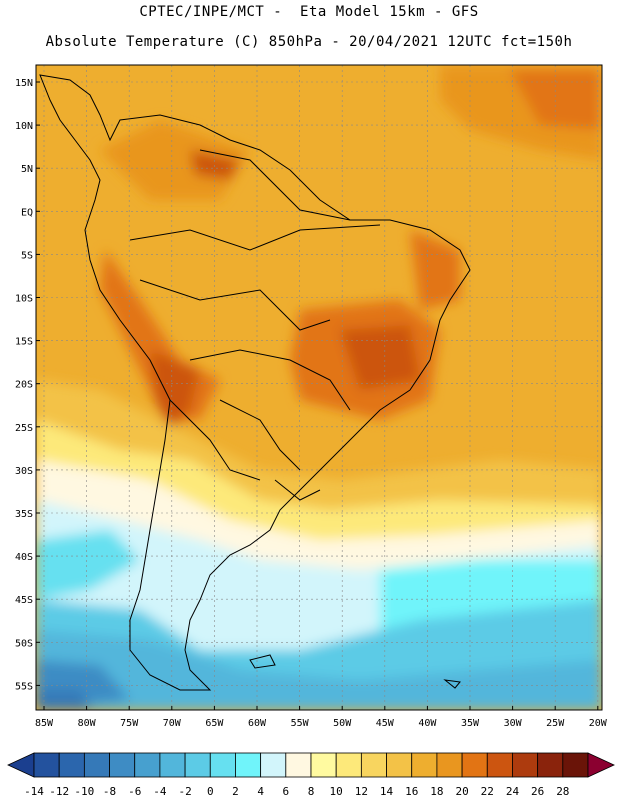 This screenshot has height=800, width=618. What do you see at coordinates (109, 791) in the screenshot?
I see `colorbar-tick-label: -8` at bounding box center [109, 791].